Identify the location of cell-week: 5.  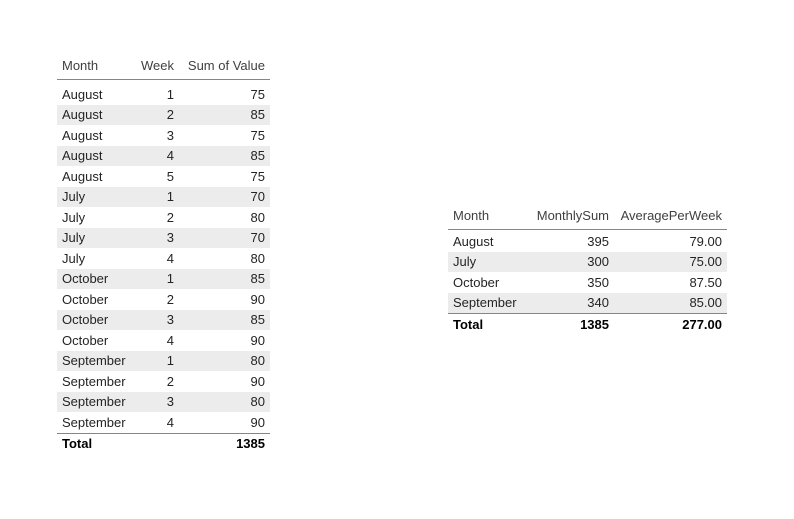
(170, 176).